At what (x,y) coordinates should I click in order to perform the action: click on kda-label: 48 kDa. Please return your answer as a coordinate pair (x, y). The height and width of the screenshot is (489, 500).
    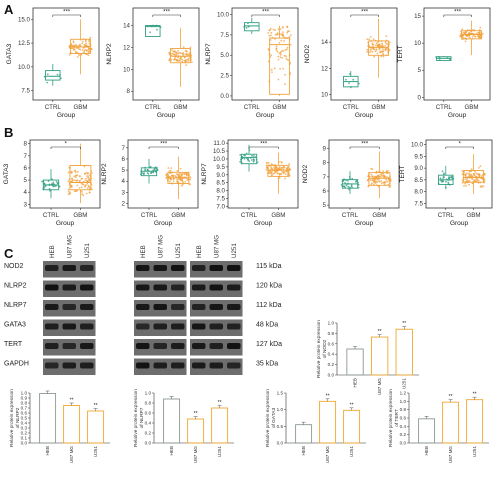
    Looking at the image, I should click on (267, 325).